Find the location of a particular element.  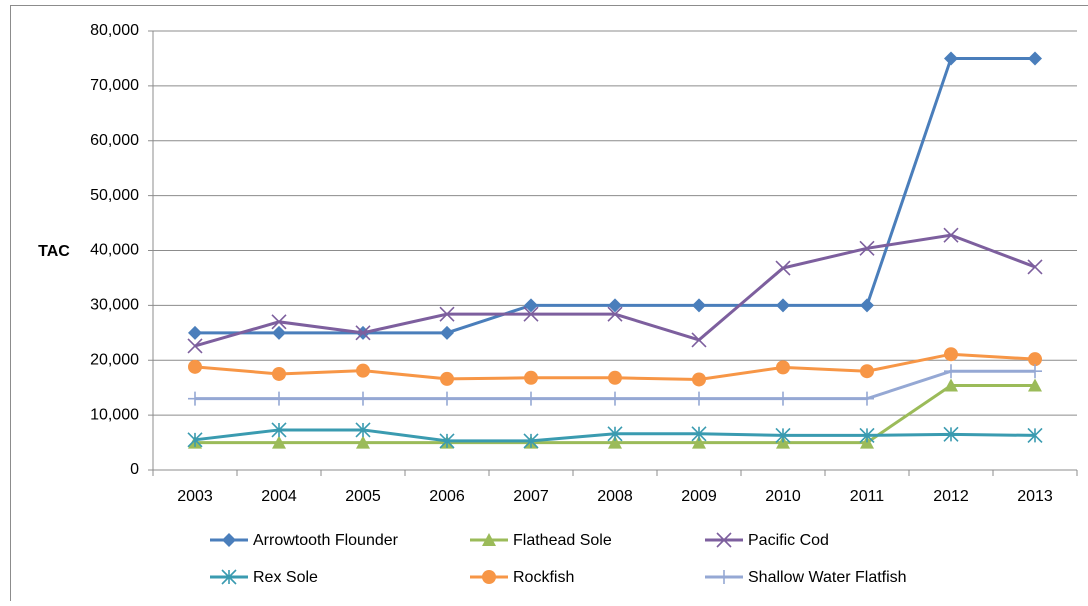

y-tick-label: 20,000 is located at coordinates (114, 359).